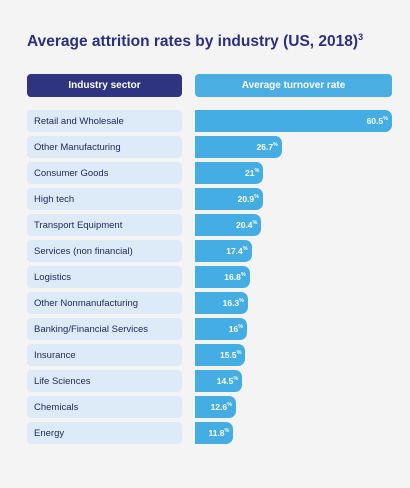 This screenshot has height=488, width=410. Describe the element at coordinates (219, 433) in the screenshot. I see `data-label: 11.8%` at that location.